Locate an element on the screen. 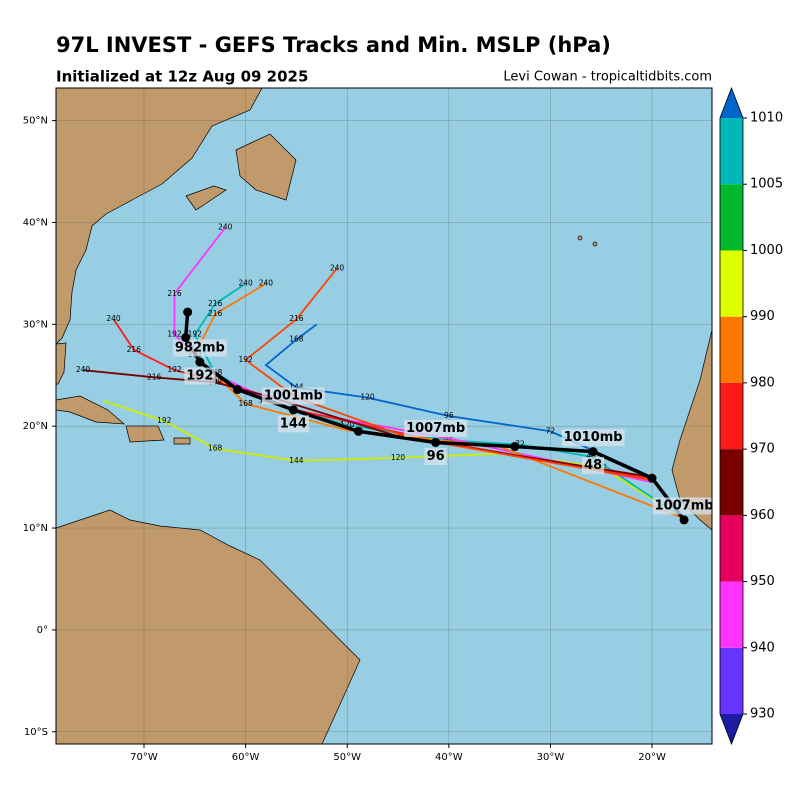 Image resolution: width=800 pixels, height=804 pixels. colorbar-tick-label: 1000 is located at coordinates (766, 250).